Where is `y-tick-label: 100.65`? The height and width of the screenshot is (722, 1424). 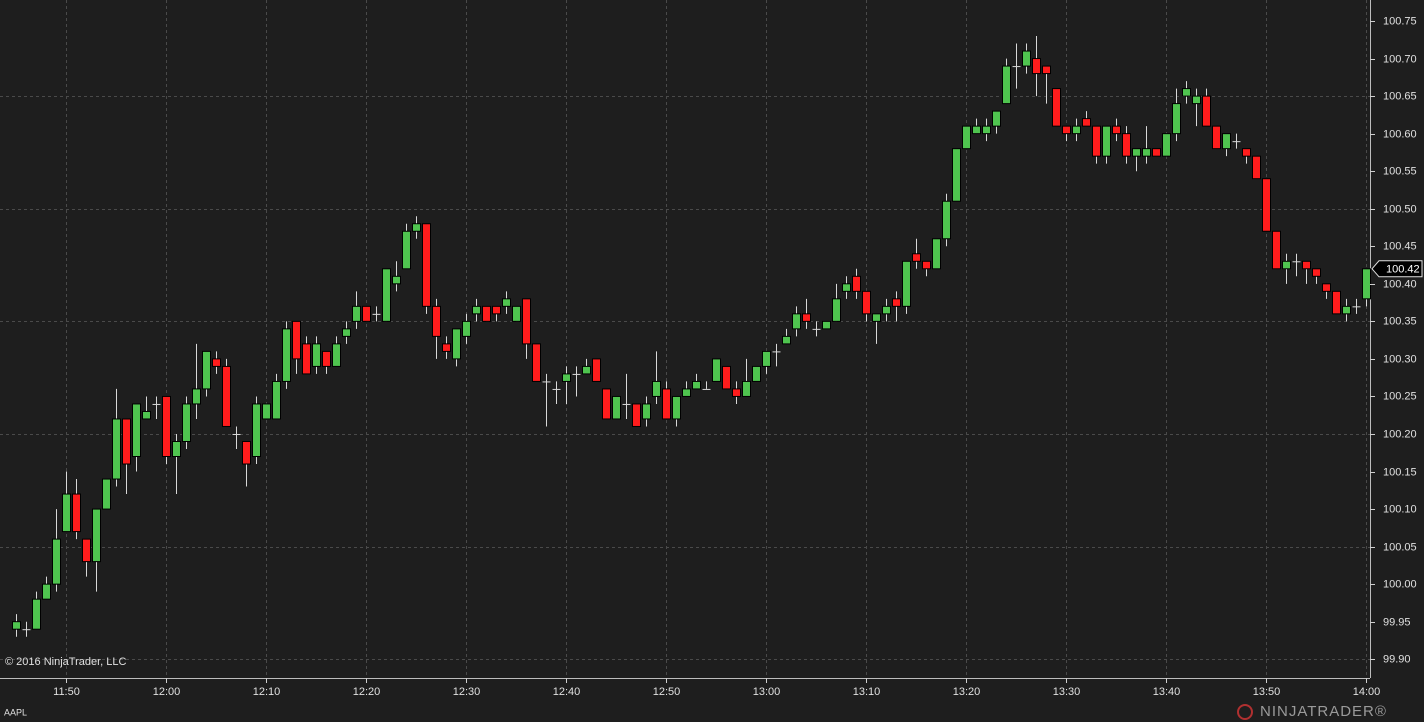
y-tick-label: 100.65 is located at coordinates (1400, 96).